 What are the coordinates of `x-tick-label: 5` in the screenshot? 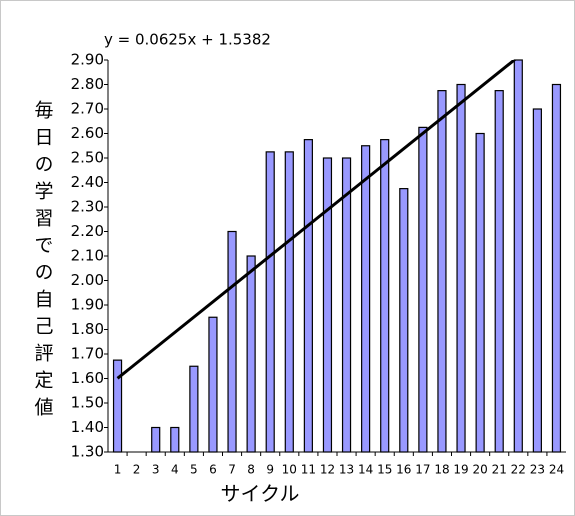 It's located at (194, 470).